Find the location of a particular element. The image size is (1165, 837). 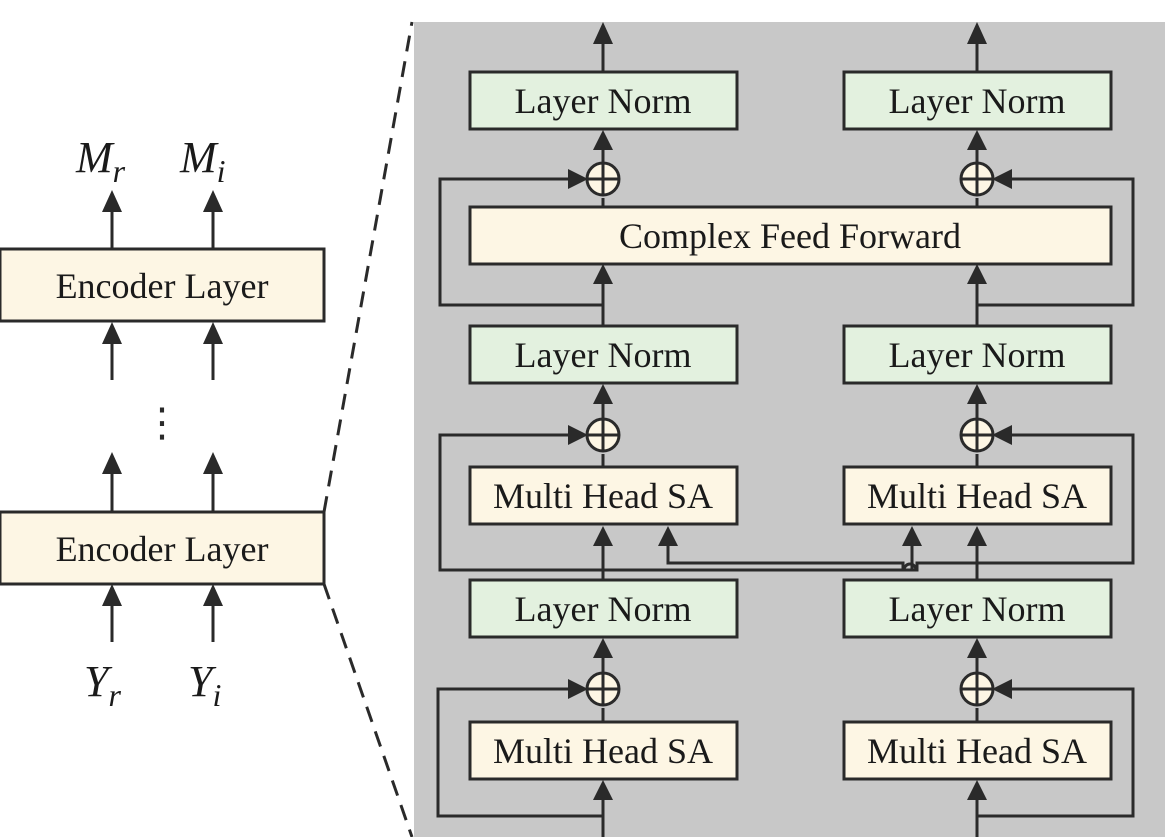

encoder-layer-top-label: Encoder Layer is located at coordinates (162, 286).